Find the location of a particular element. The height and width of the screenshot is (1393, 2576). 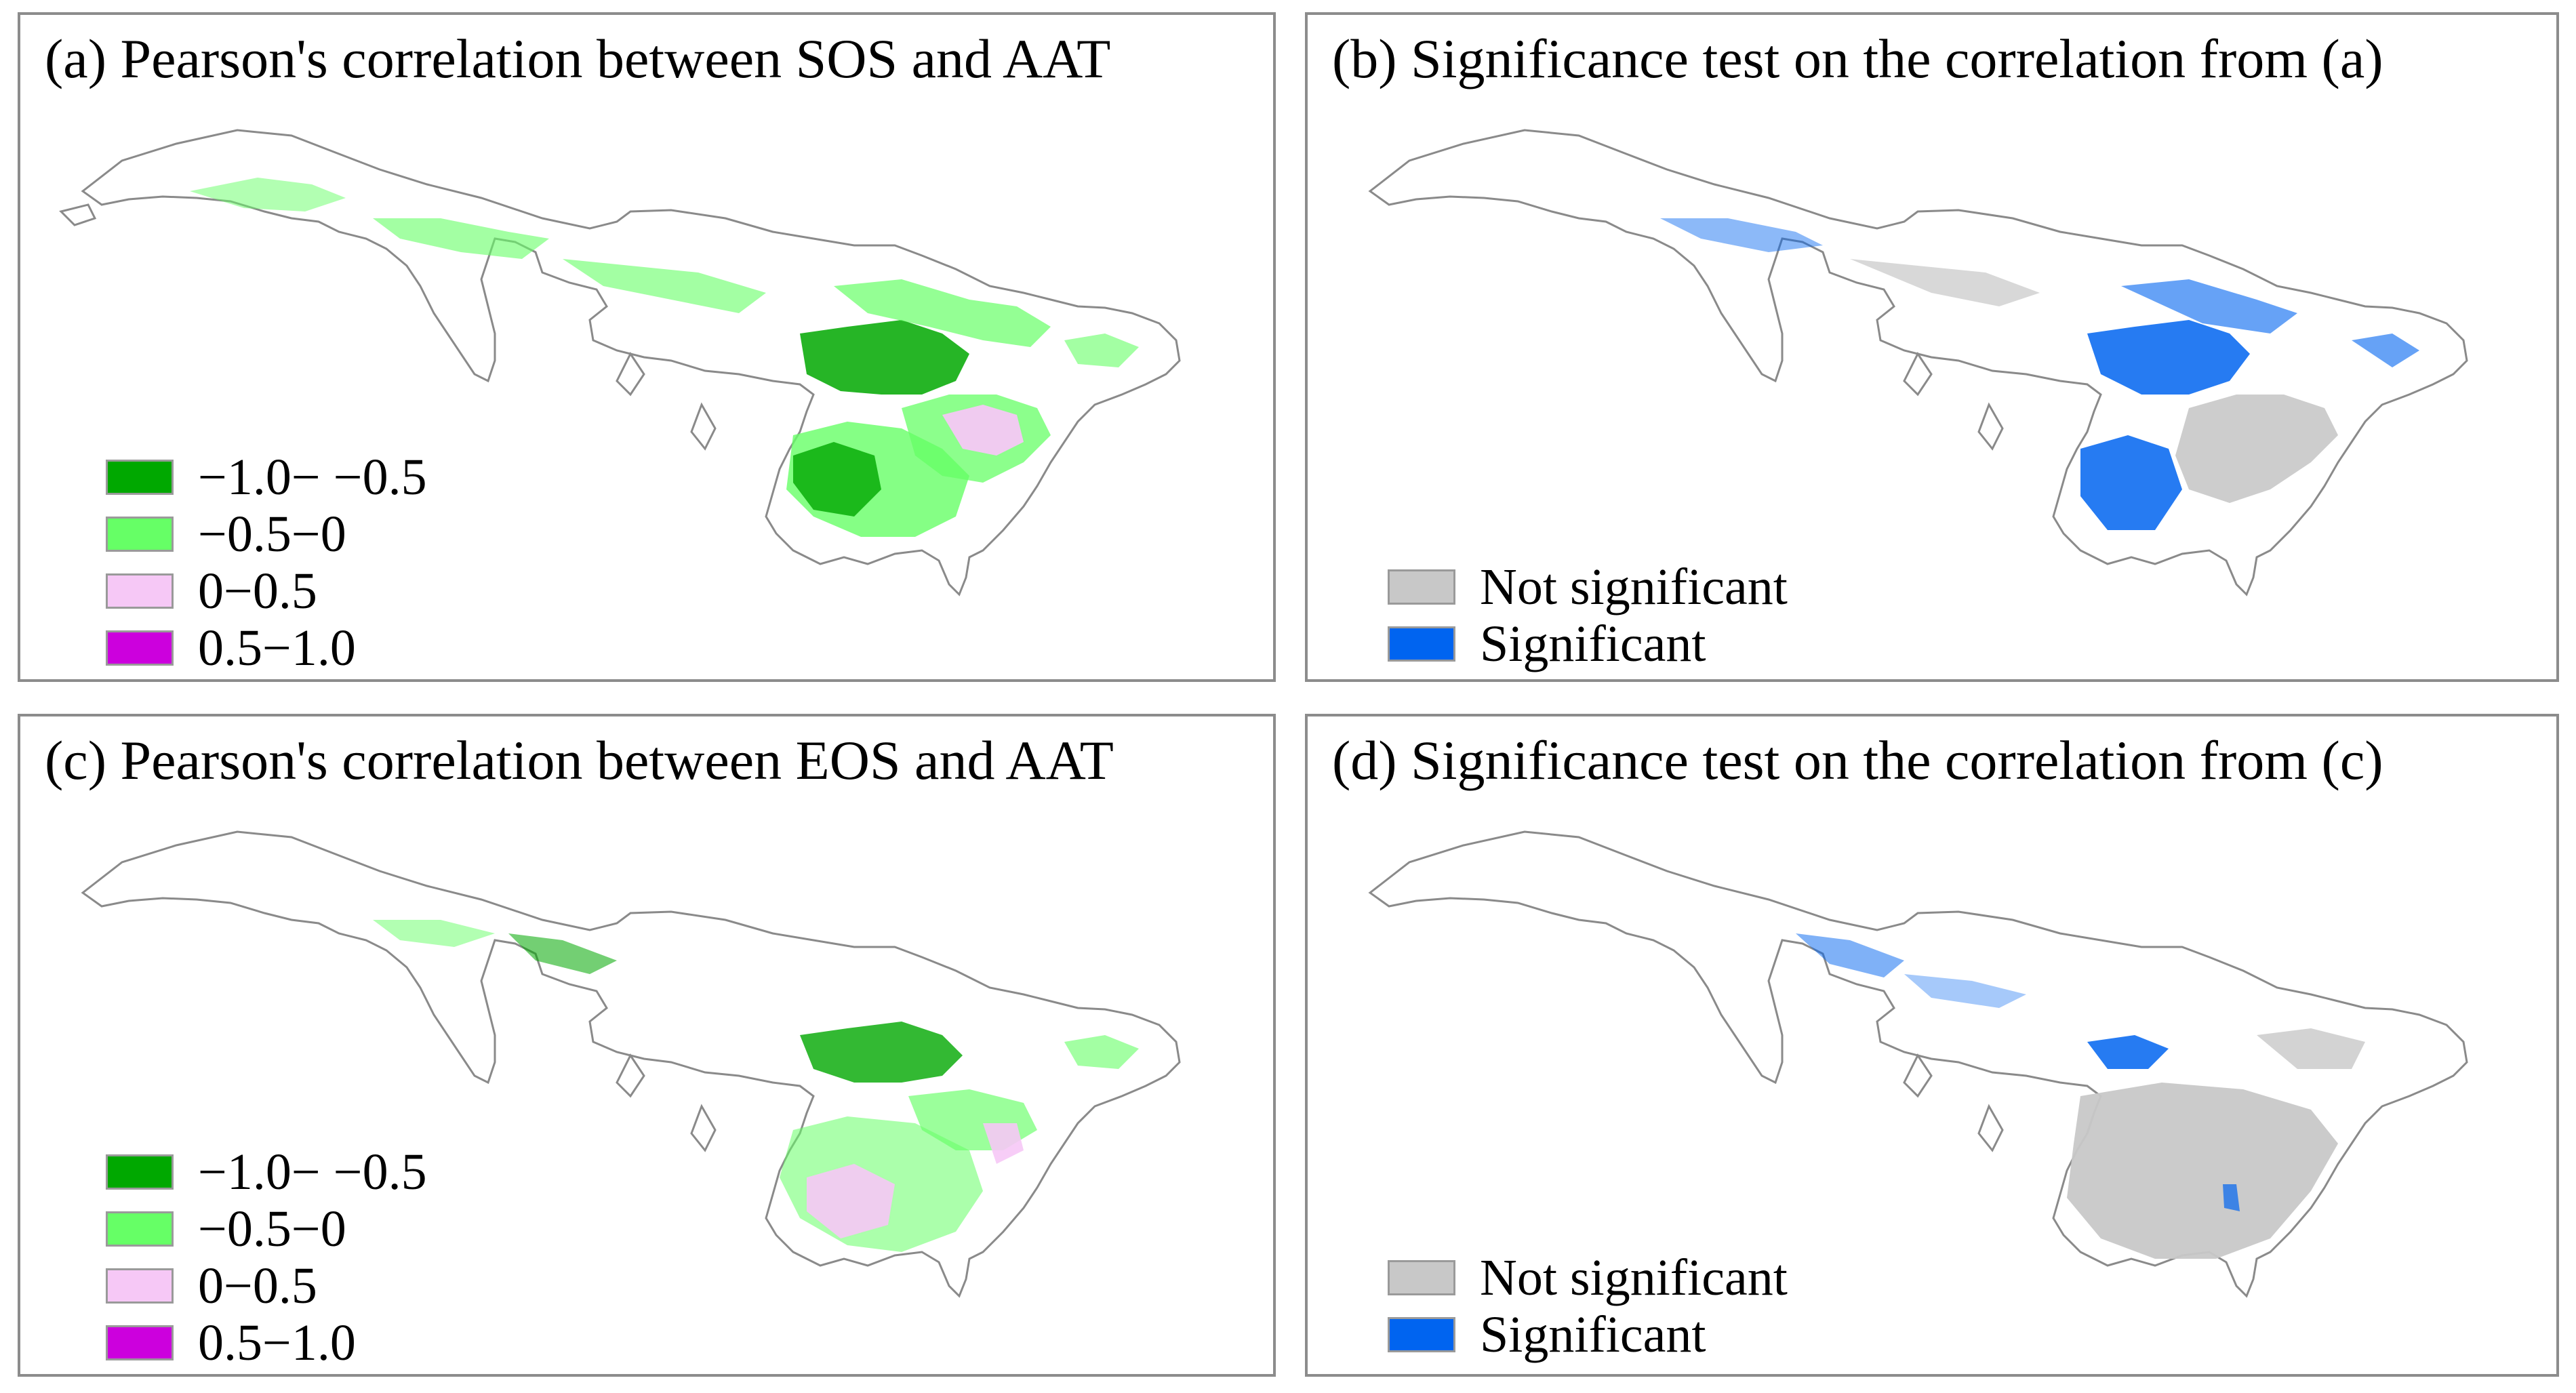

map-sos-significance is located at coordinates (1918, 363).